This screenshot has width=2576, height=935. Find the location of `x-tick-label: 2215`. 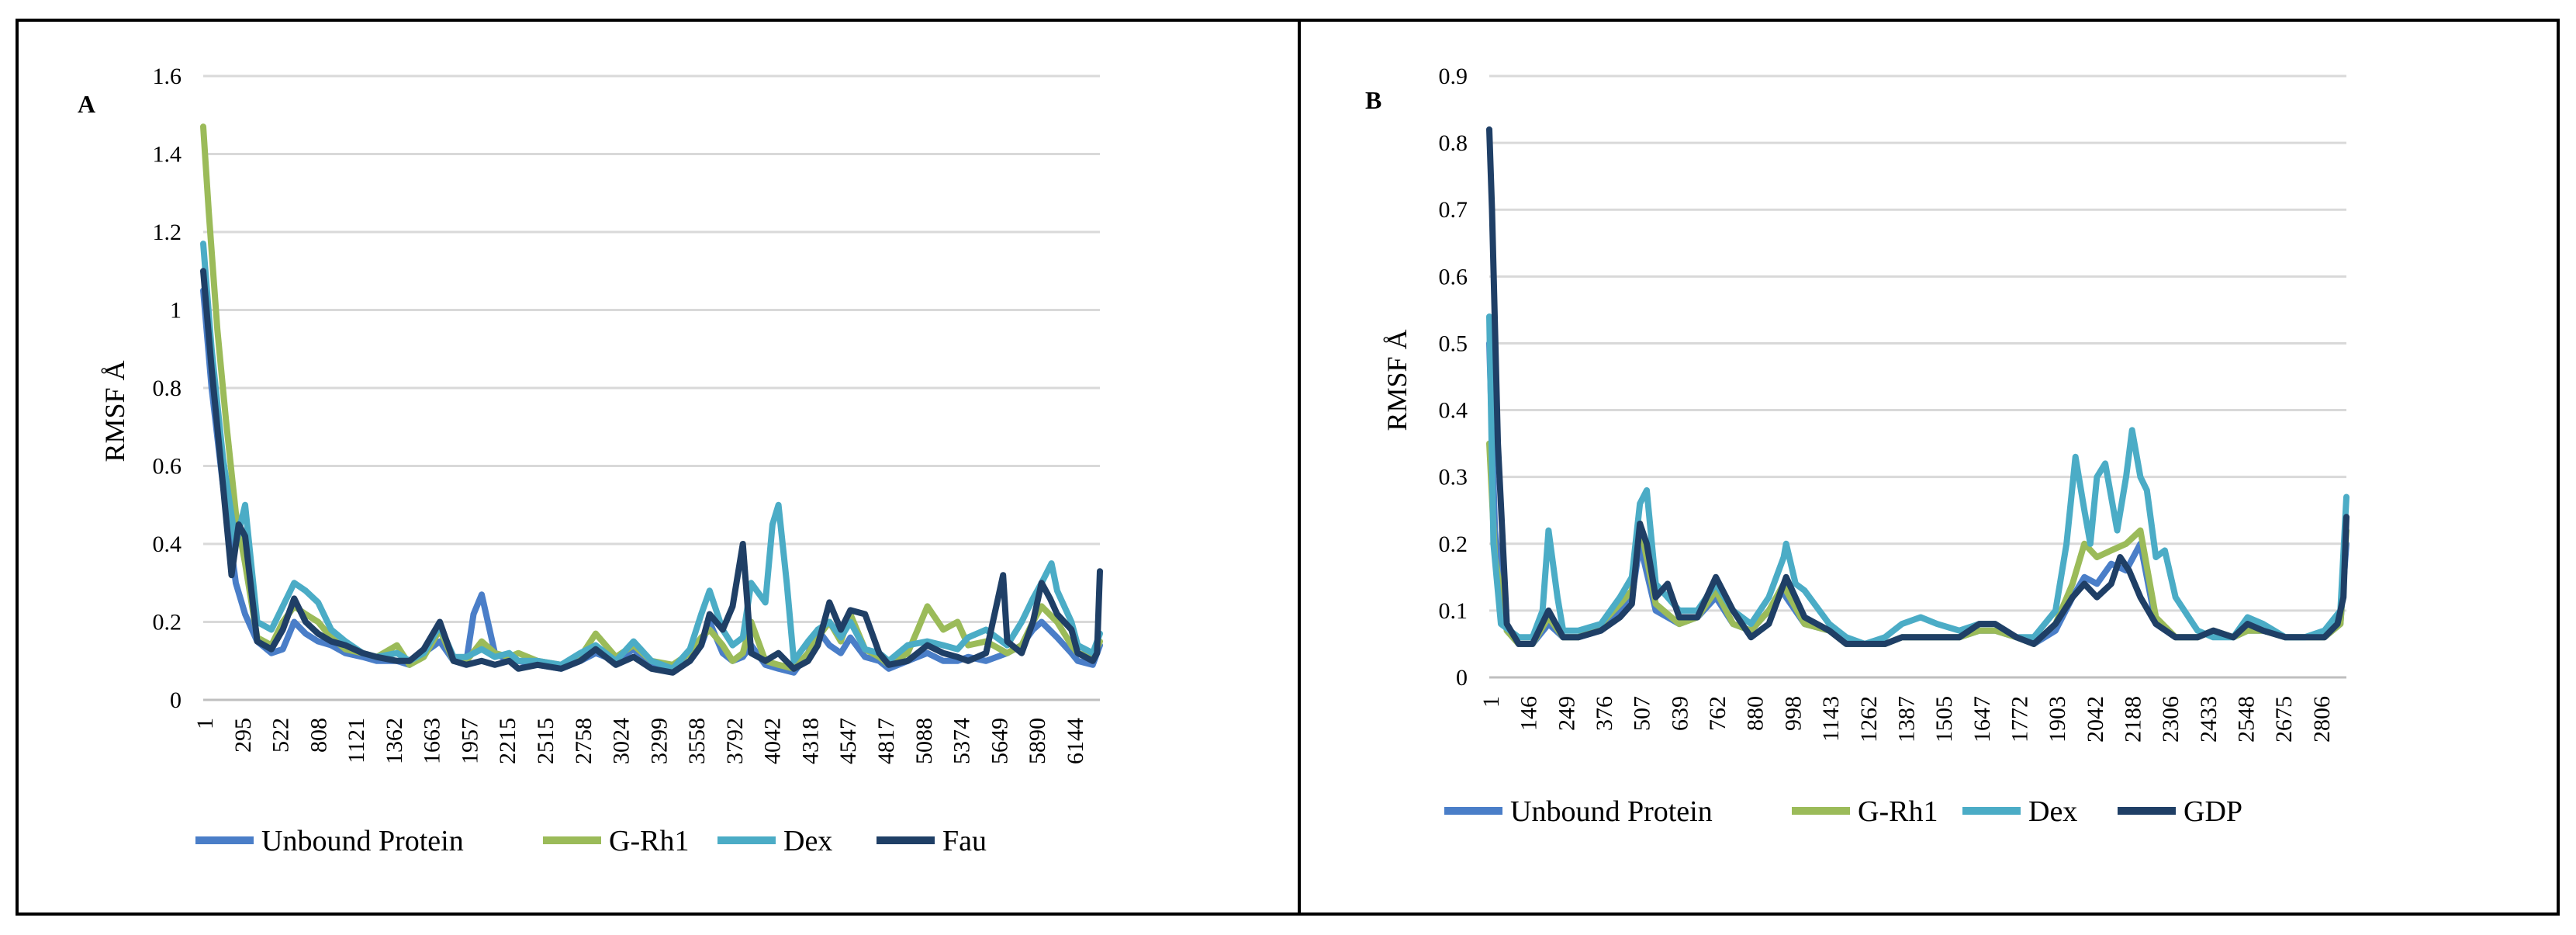

x-tick-label: 2215 is located at coordinates (507, 741).